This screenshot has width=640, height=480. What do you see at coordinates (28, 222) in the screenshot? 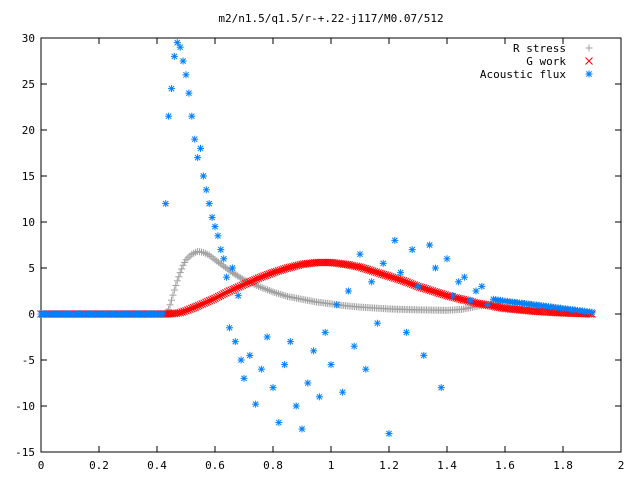
I see `y-tick-label: 10` at bounding box center [28, 222].